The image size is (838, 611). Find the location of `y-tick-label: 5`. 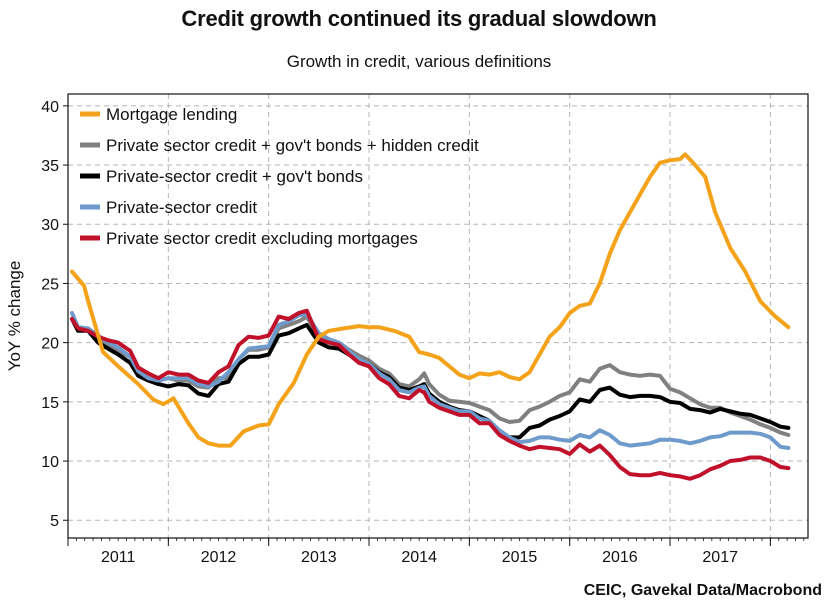

y-tick-label: 5 is located at coordinates (54, 521).